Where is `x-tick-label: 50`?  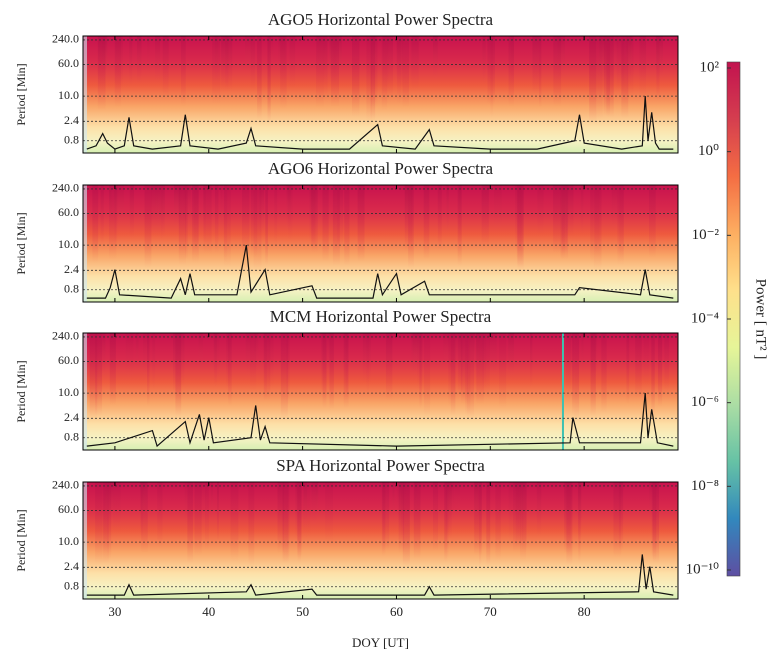 x-tick-label: 50 is located at coordinates (302, 611).